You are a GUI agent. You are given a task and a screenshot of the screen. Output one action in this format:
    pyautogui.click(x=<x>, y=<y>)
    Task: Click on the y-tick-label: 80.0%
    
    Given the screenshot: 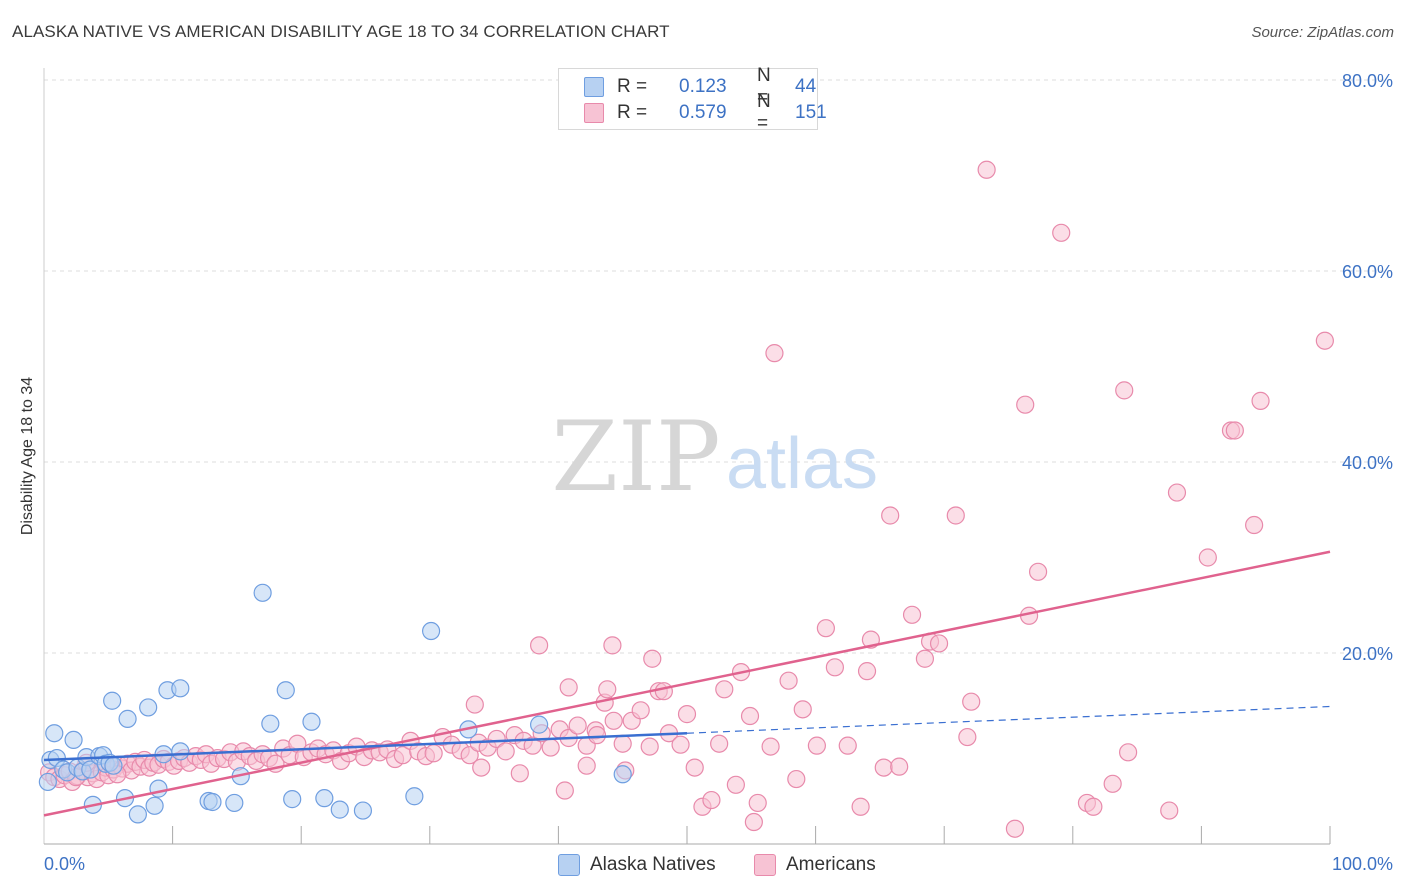 What is the action you would take?
    pyautogui.click(x=1367, y=81)
    